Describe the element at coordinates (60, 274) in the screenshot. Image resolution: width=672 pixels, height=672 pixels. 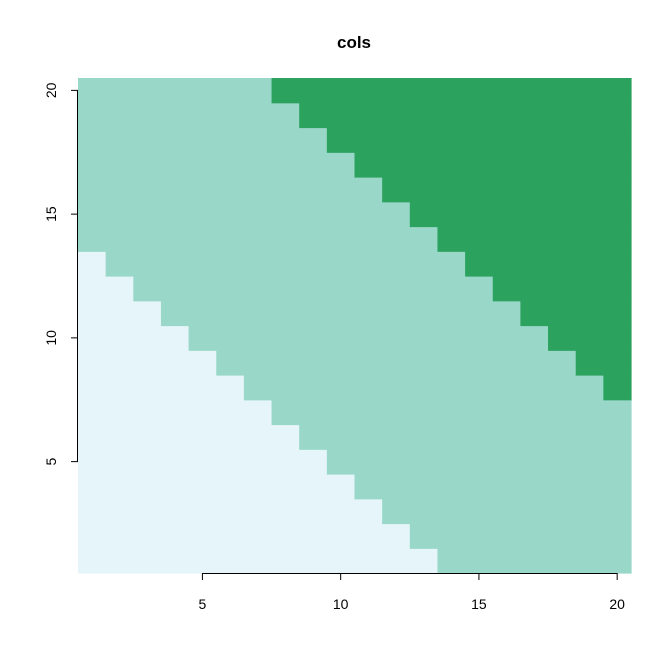
I see `y-axis: 5 10 15 20` at that location.